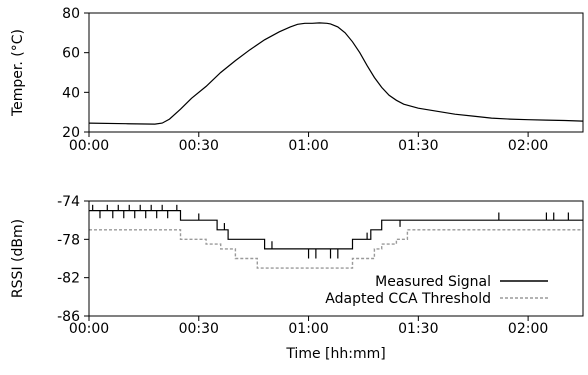 The image size is (588, 375). I want to click on measured-signal-line, so click(336, 230).